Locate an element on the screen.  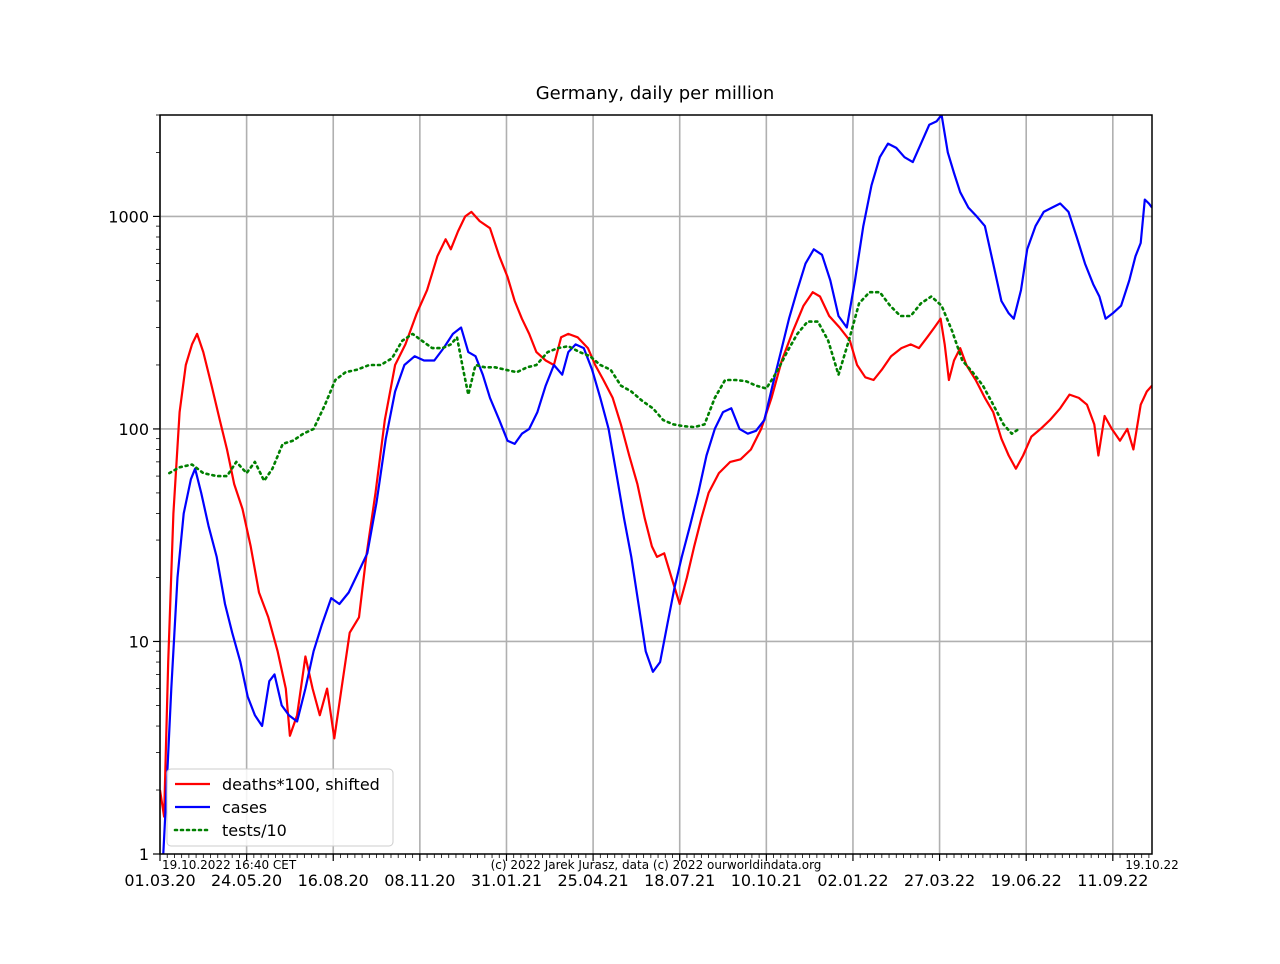
legend: deaths*100, shifted cases tests/10 is located at coordinates (280, 807).